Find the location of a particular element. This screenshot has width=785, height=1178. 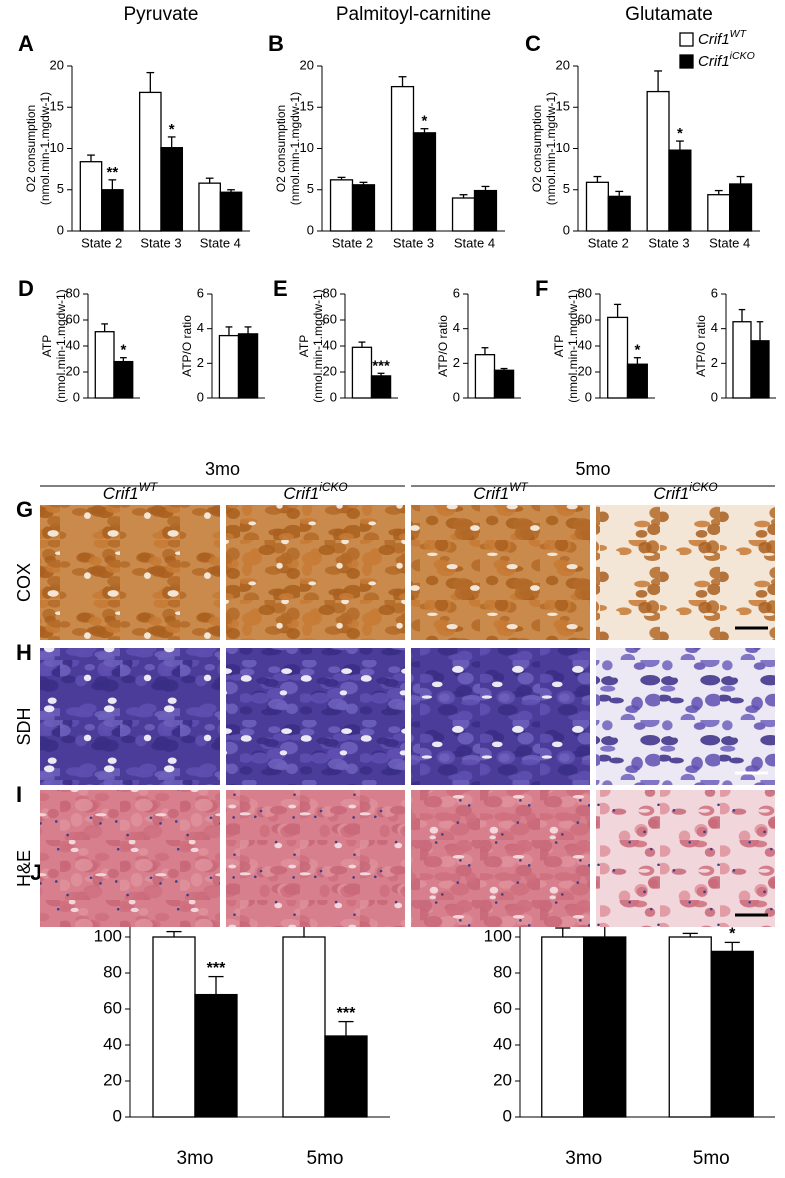

legend-label: Crif1iCKO is located at coordinates (726, 60).